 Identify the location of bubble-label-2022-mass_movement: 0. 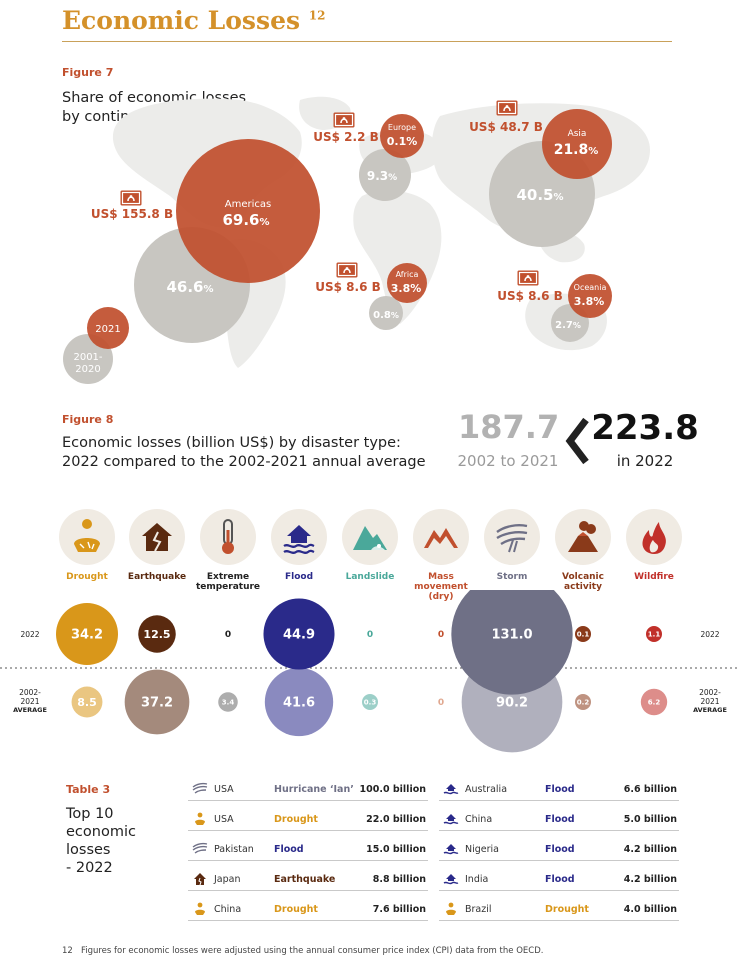
(441, 635).